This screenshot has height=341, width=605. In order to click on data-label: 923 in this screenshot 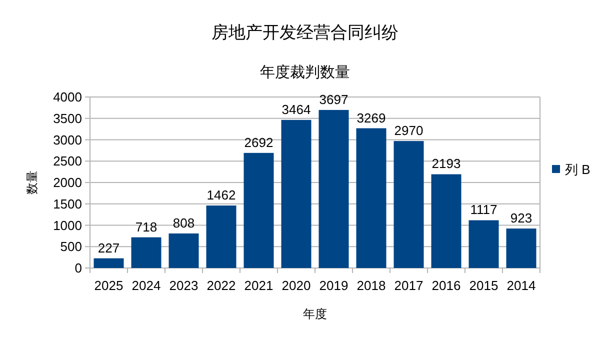, I will do `click(521, 218)`.